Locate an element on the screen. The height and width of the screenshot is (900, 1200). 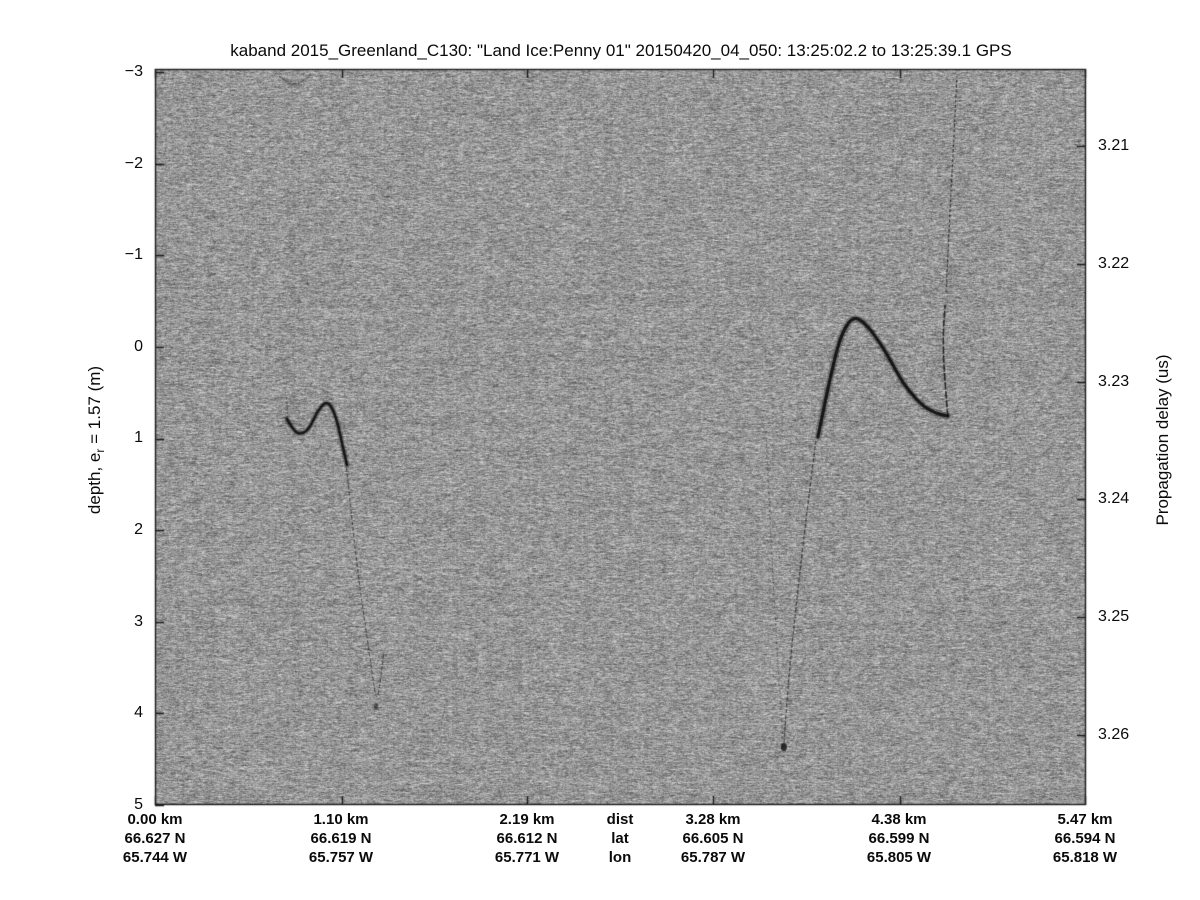
lon-row-header: lon is located at coordinates (620, 857).